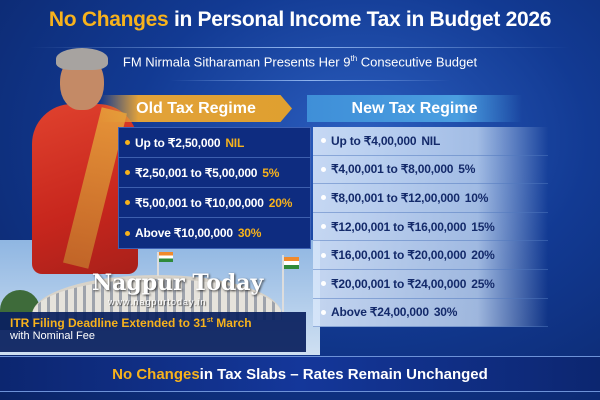 The width and height of the screenshot is (600, 400). I want to click on slab-rate: 10%, so click(476, 197).